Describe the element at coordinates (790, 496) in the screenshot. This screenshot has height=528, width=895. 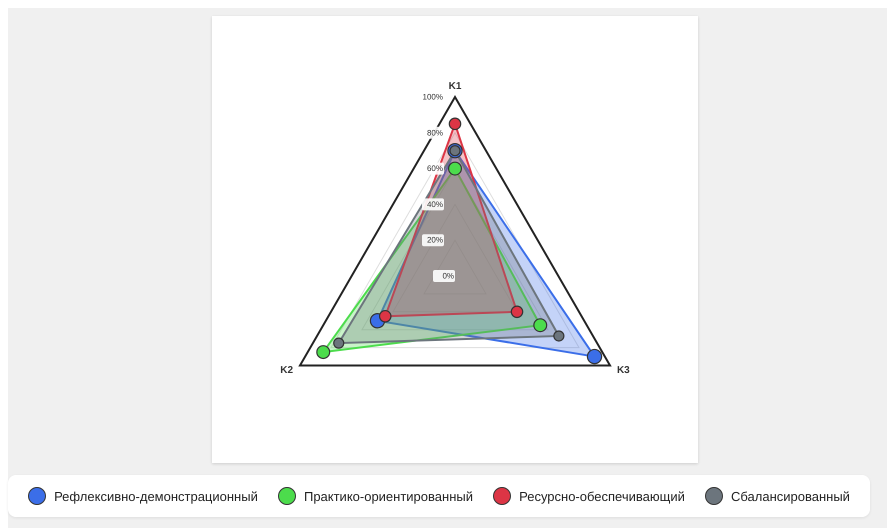
I see `legend-label: Сбалансированный` at that location.